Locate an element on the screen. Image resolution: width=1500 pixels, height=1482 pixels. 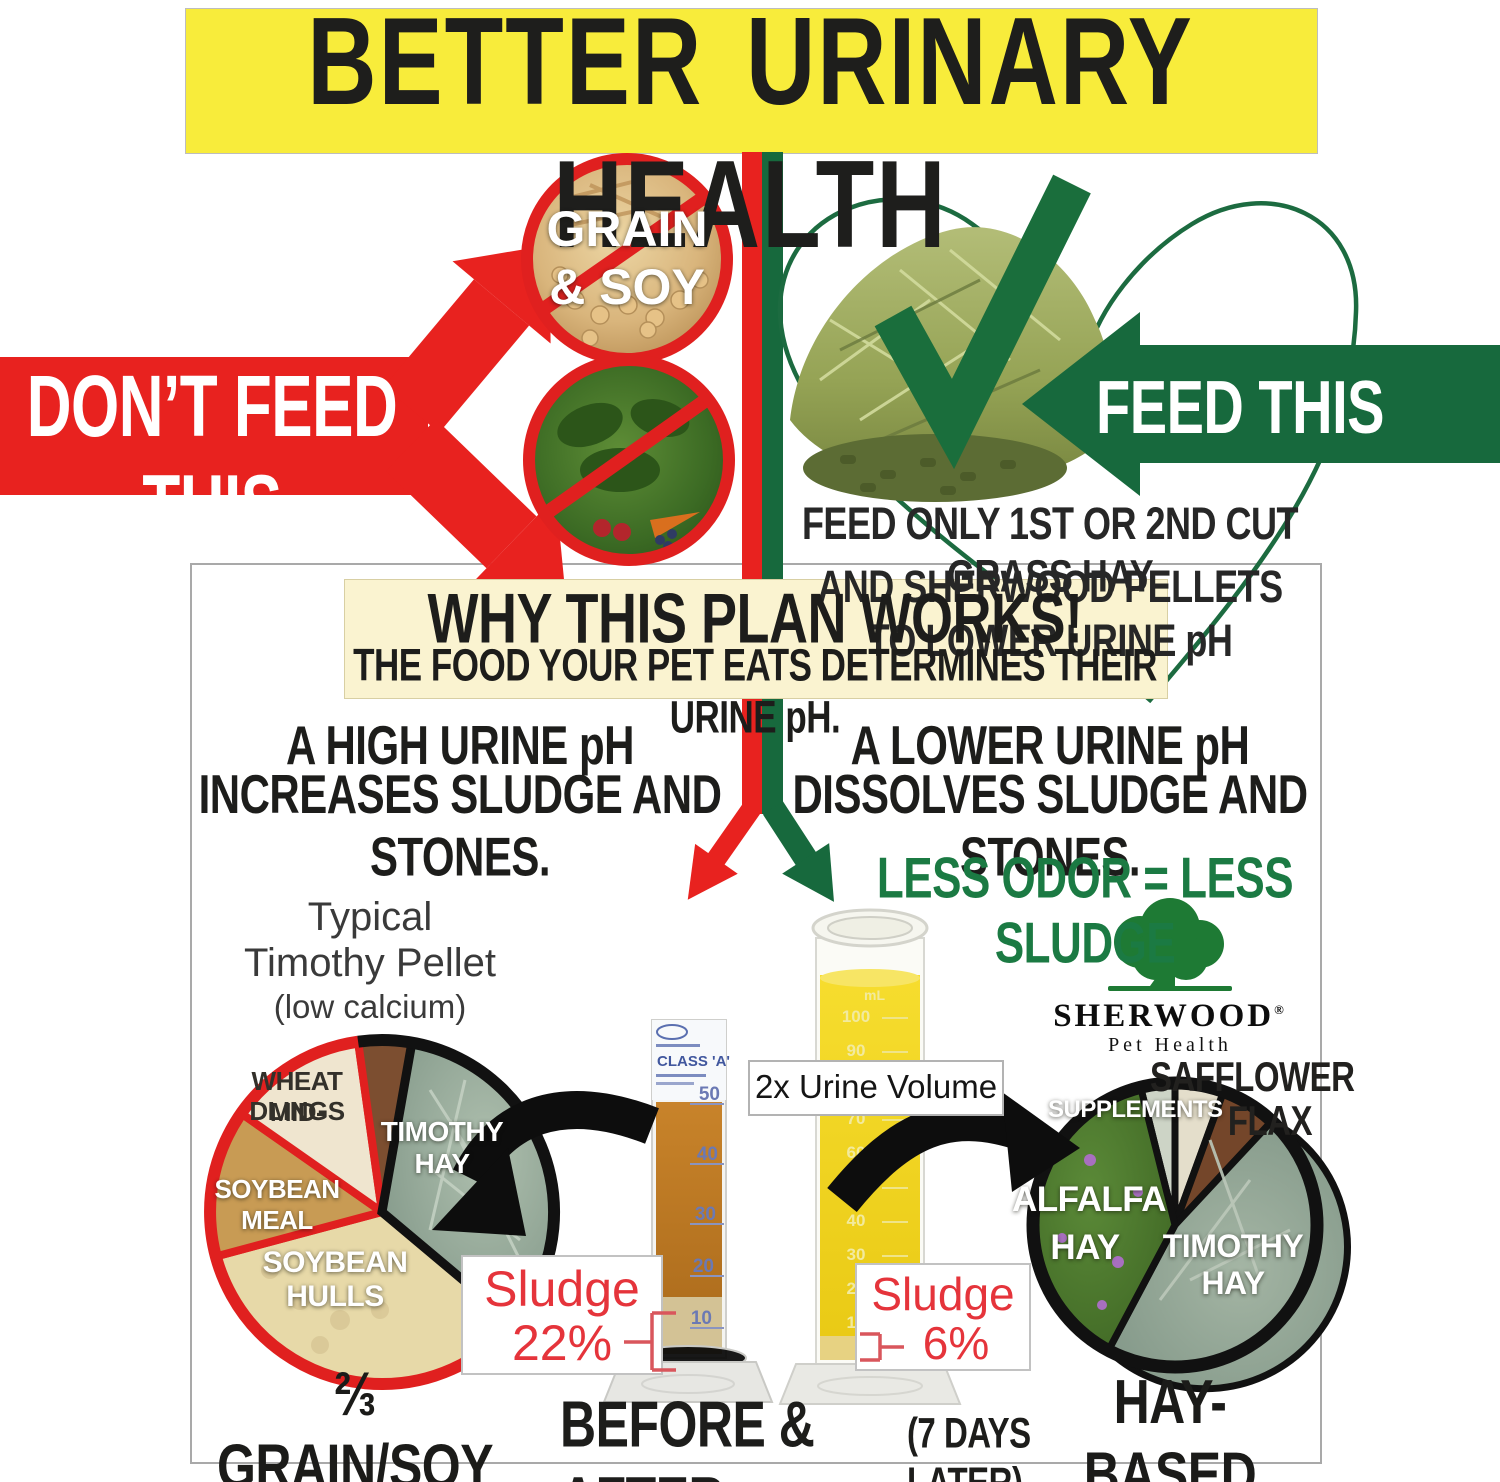
slice-label-timothy-right: TIMOTHY HAY is located at coordinates (1233, 1264).